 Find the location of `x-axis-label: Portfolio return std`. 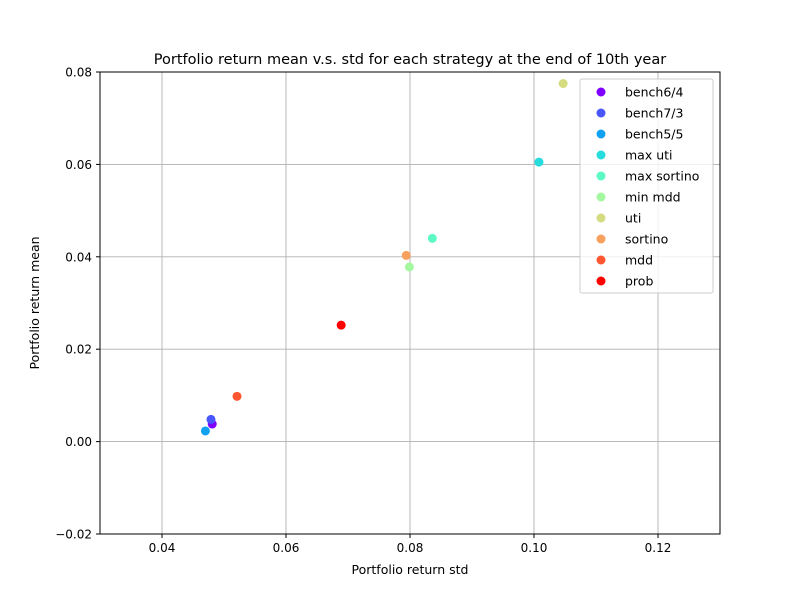

x-axis-label: Portfolio return std is located at coordinates (410, 569).